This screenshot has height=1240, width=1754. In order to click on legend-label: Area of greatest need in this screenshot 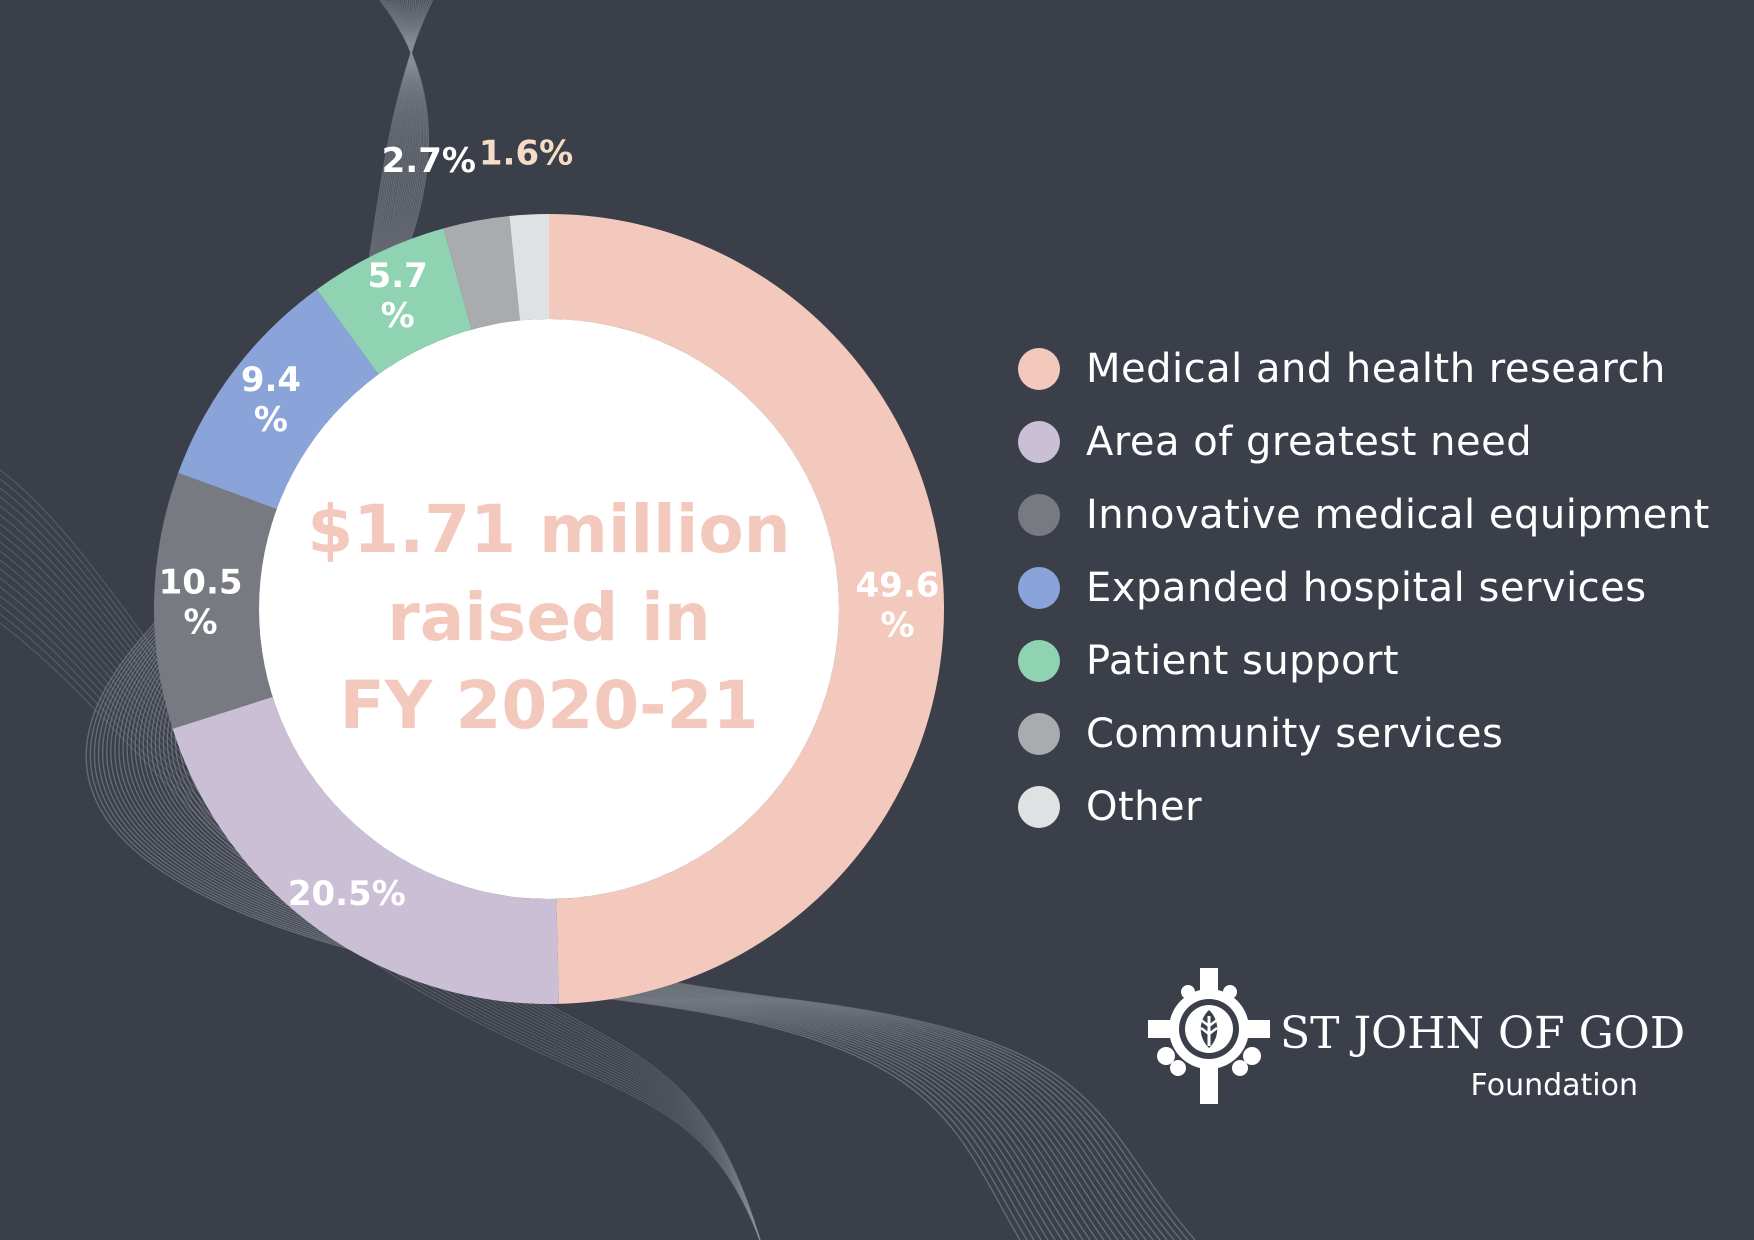, I will do `click(1309, 441)`.